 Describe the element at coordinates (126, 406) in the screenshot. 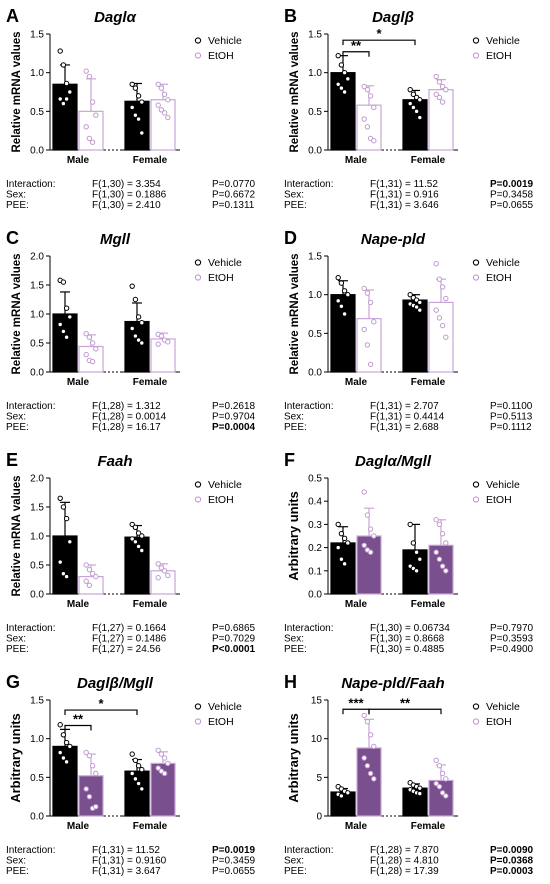

I see `stats-f-value: F(1,28) = 1.312` at that location.